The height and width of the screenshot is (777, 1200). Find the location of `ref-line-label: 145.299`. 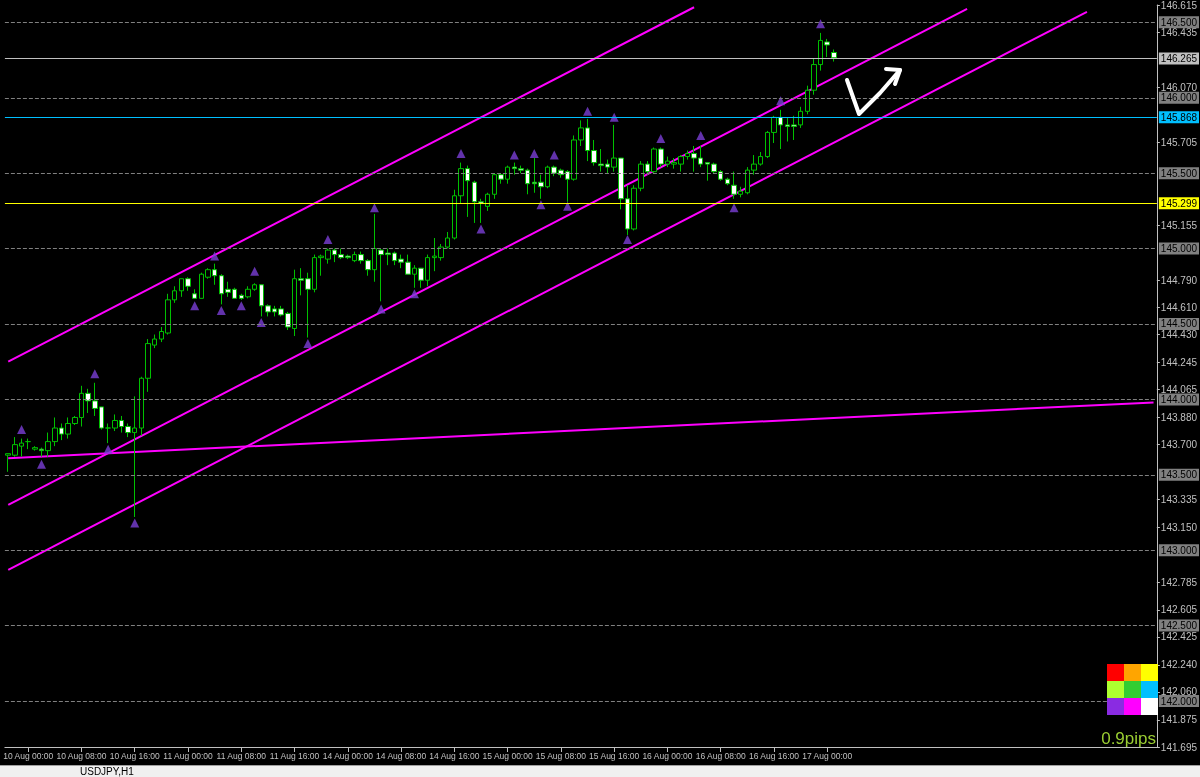

ref-line-label: 145.299 is located at coordinates (1179, 203).